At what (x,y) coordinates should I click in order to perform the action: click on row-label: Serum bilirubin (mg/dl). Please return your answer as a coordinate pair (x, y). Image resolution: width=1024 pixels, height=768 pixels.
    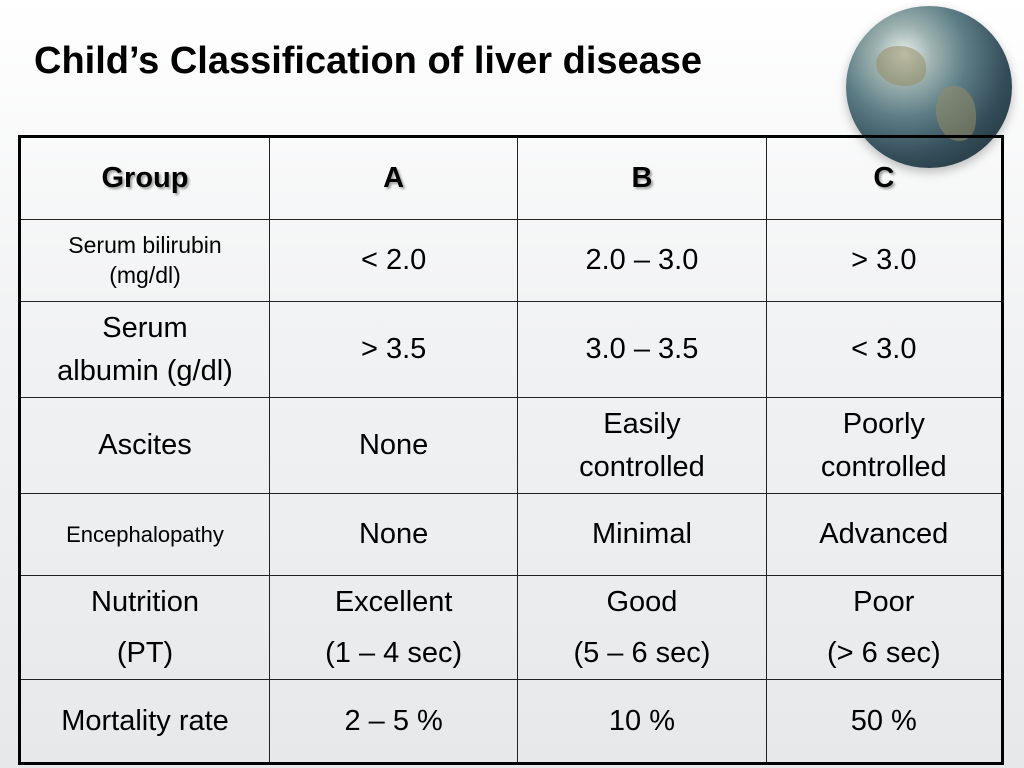
    Looking at the image, I should click on (144, 260).